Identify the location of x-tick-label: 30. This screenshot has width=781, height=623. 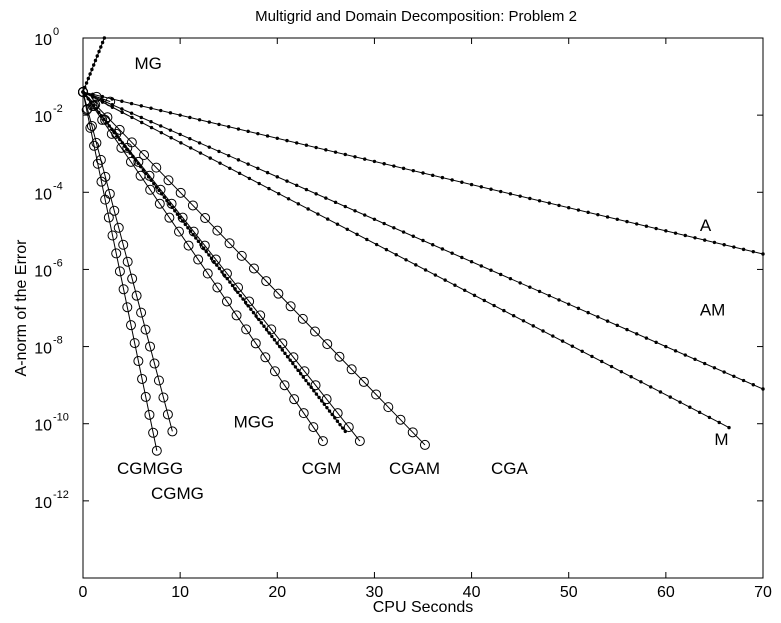
(375, 592).